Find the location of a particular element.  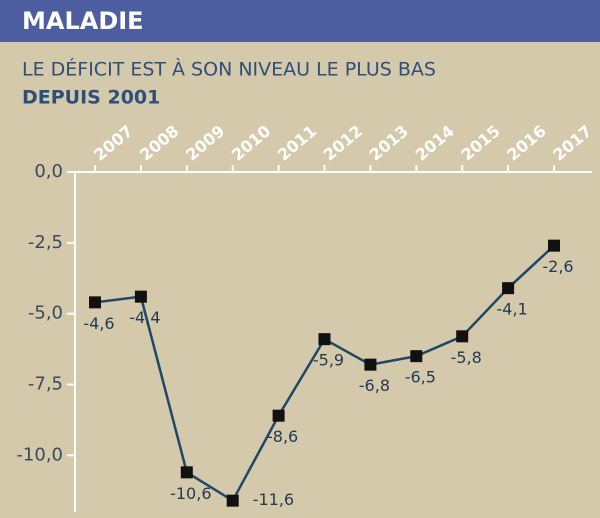

chart-subtitle: LE DÉFICIT EST À SON NIVEAU LE PLUS BAS is located at coordinates (229, 69).